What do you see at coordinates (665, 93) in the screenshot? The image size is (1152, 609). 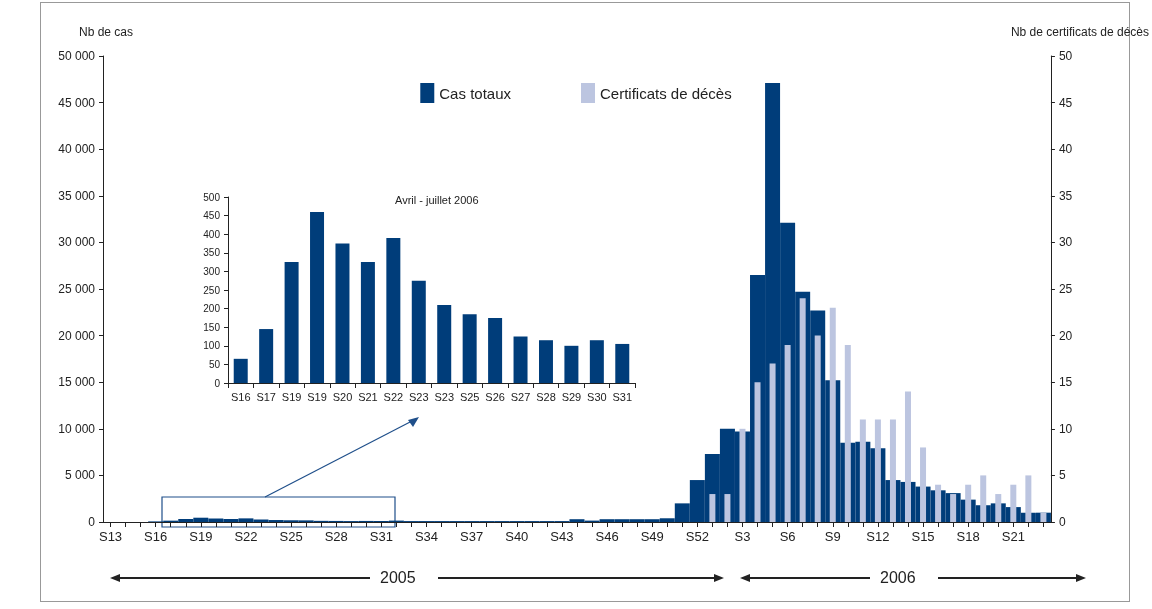 I see `legend-label: Certificats de décès` at bounding box center [665, 93].